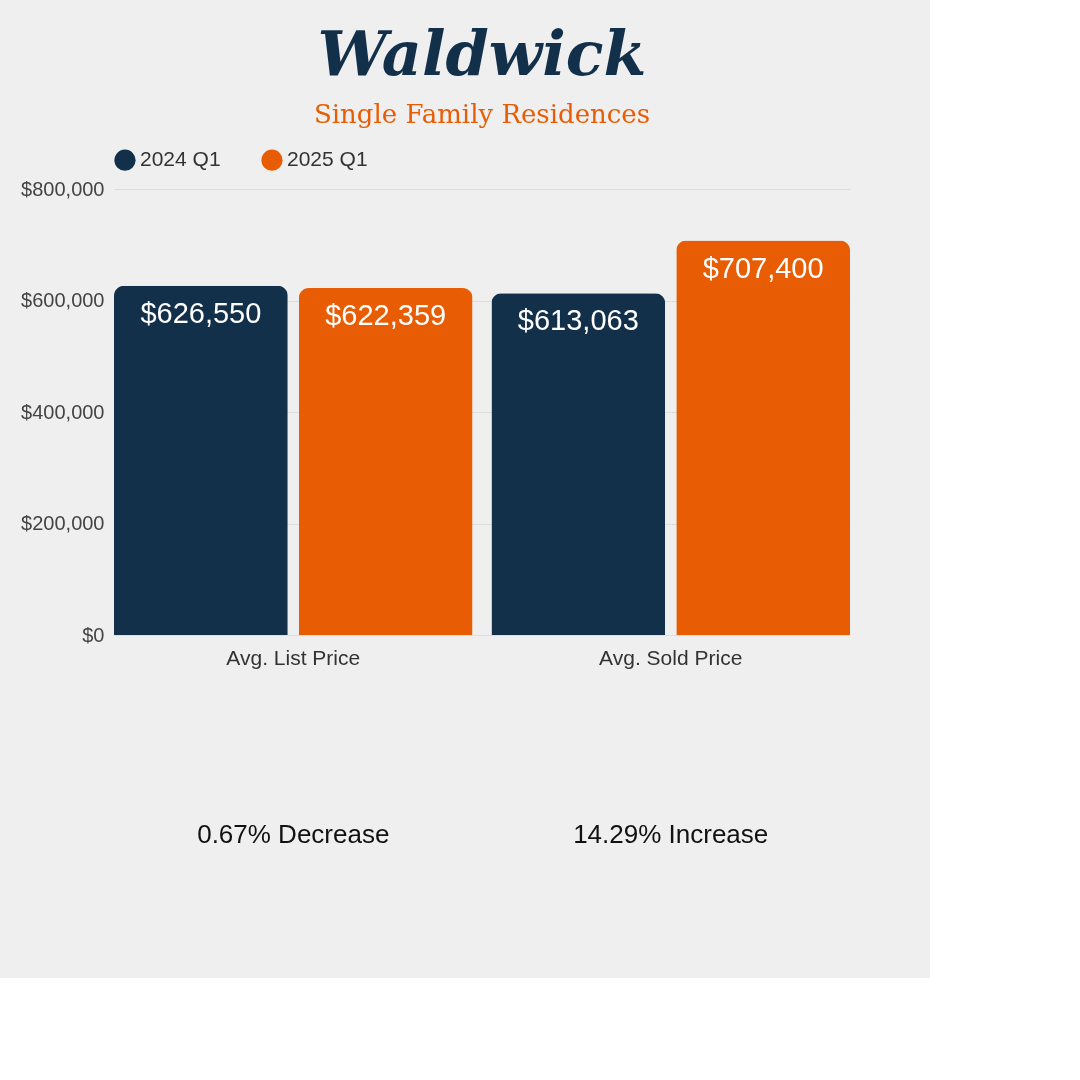 This screenshot has height=1080, width=1080. I want to click on chart-title: Waldwick, so click(482, 53).